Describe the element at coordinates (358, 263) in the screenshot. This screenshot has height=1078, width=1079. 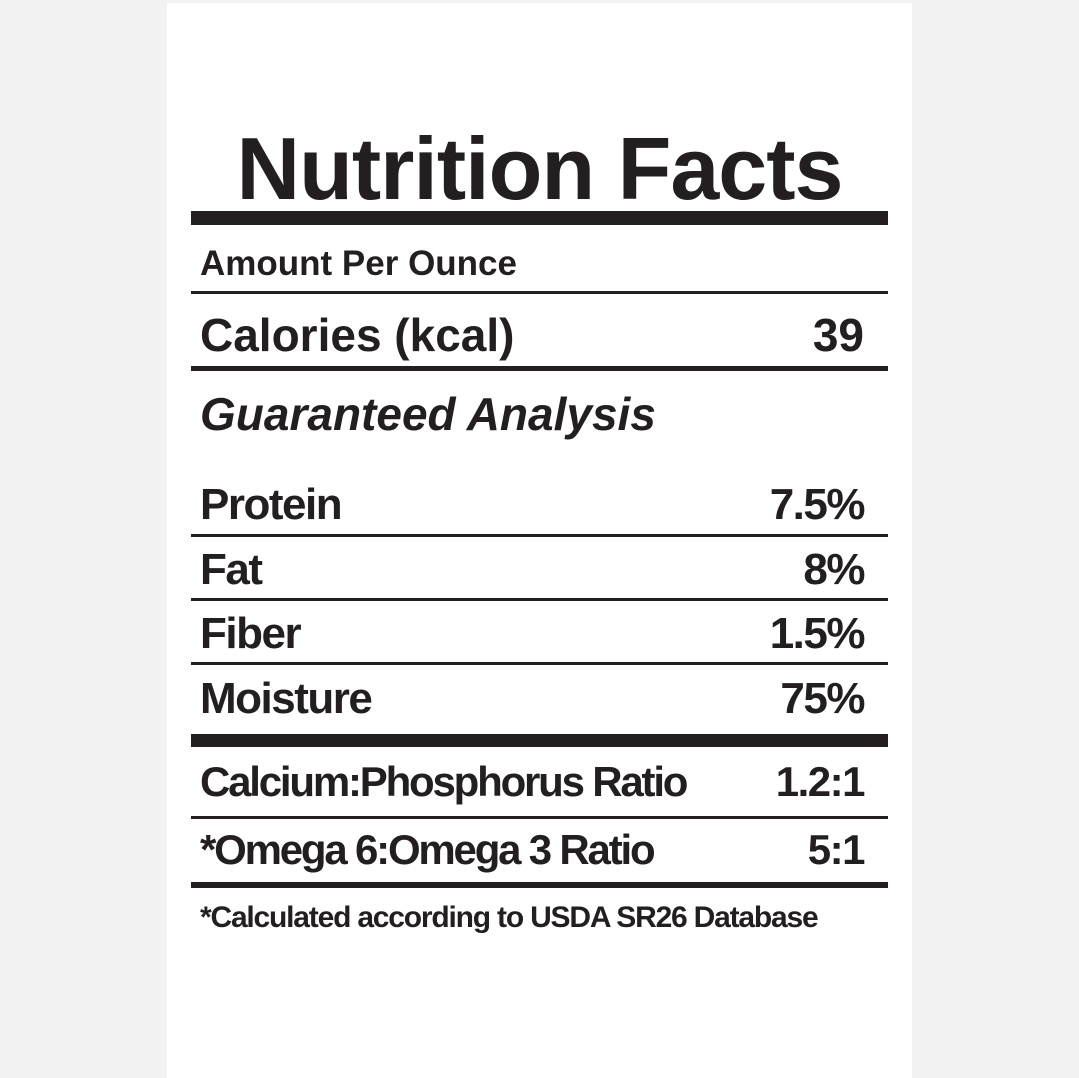
I see `serving-size: Amount Per Ounce` at that location.